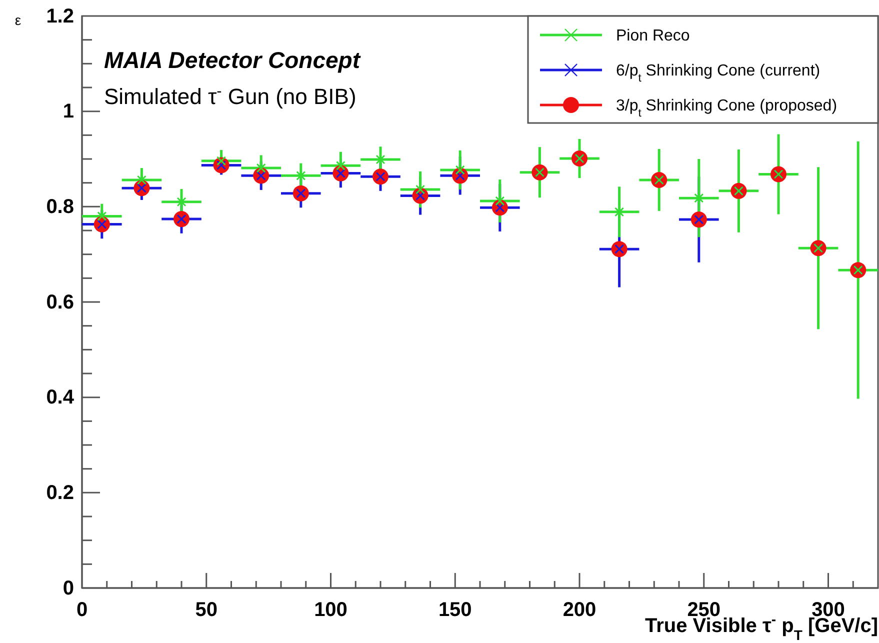  I want to click on x-tick-label: 150, so click(455, 610).